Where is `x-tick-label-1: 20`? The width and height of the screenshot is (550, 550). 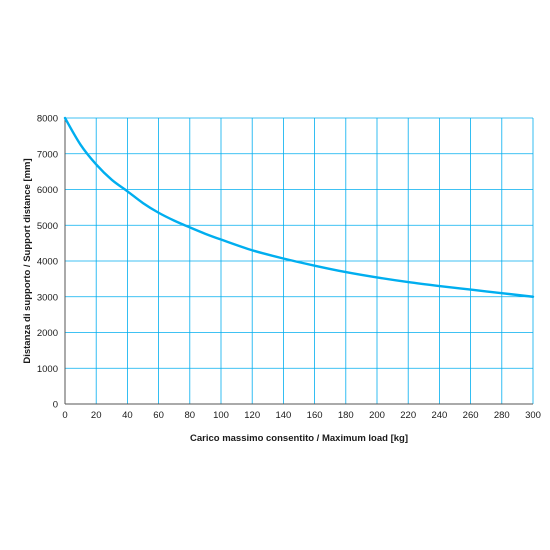
x-tick-label-1: 20 is located at coordinates (96, 415).